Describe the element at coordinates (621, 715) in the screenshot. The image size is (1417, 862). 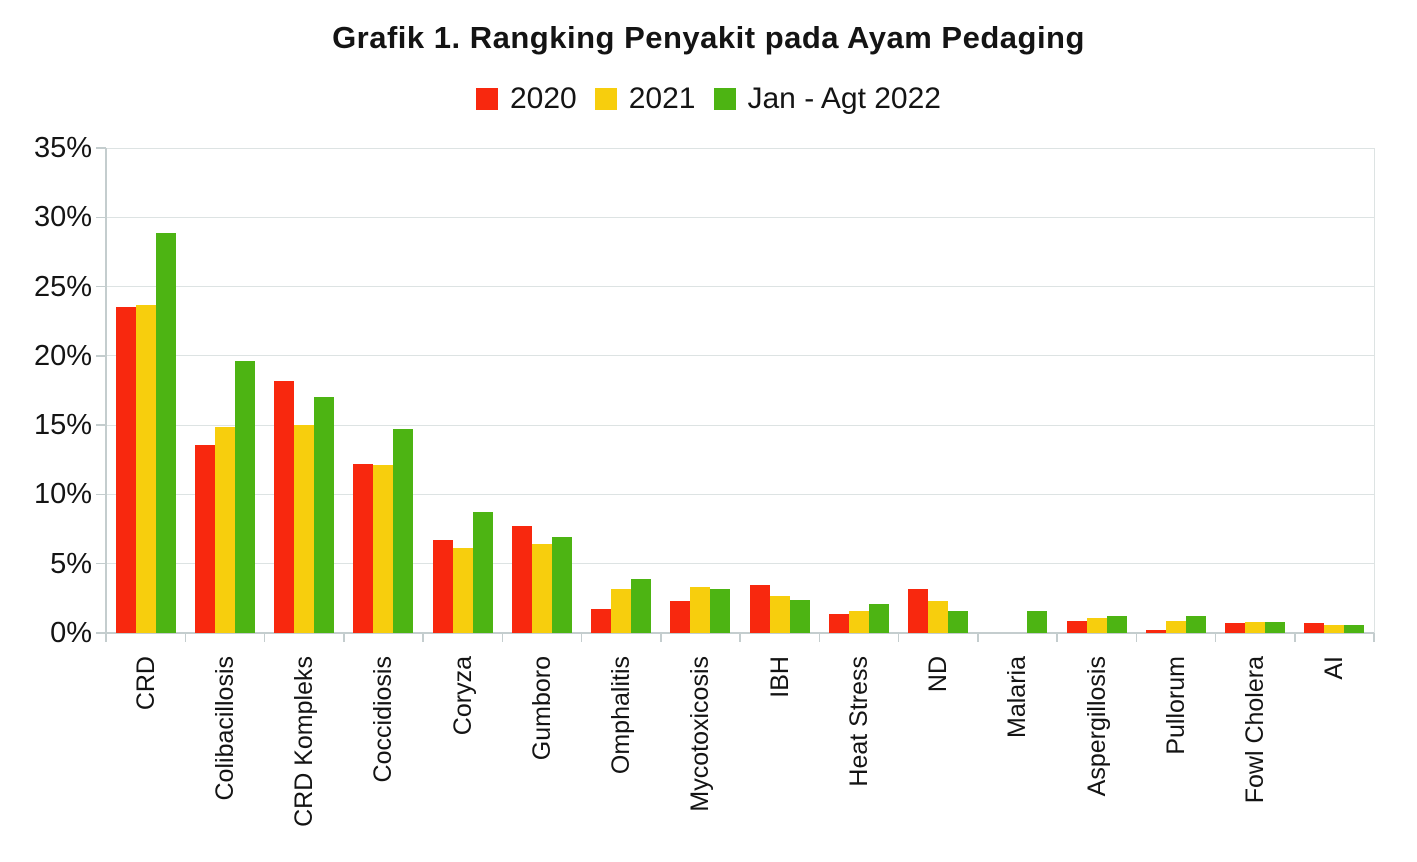
I see `x-axis-label: Omphalitis` at that location.